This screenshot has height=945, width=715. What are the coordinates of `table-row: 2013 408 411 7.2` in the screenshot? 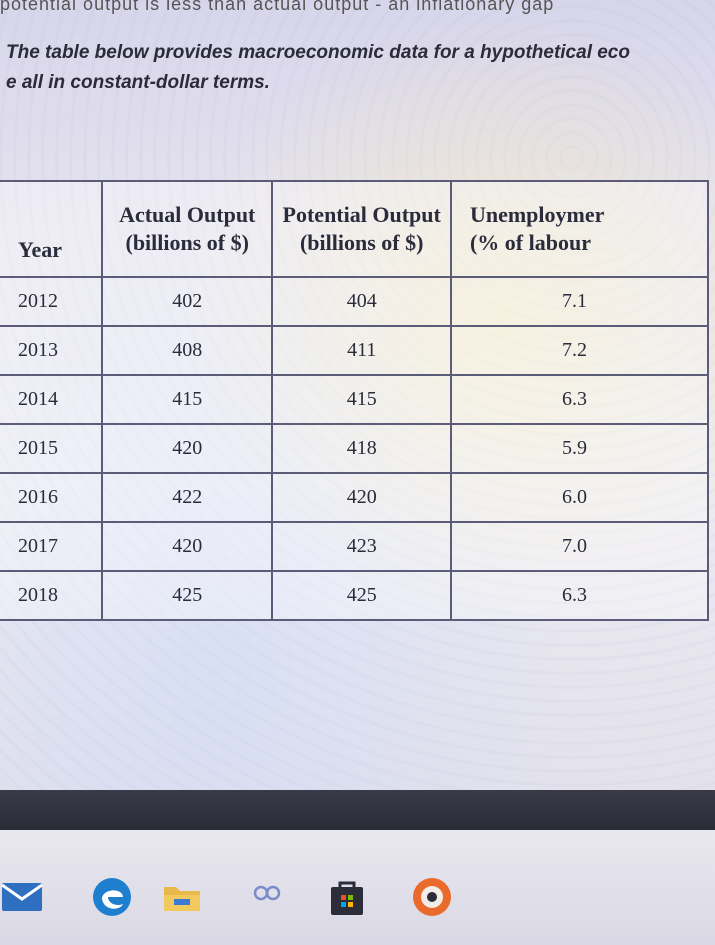 It's located at (355, 350).